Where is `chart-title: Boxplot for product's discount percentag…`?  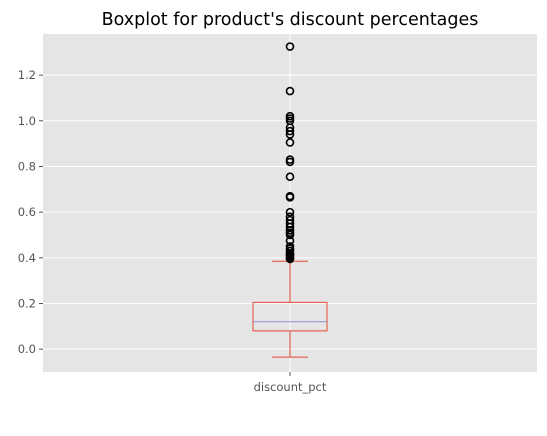
chart-title: Boxplot for product's discount percentag… is located at coordinates (290, 20).